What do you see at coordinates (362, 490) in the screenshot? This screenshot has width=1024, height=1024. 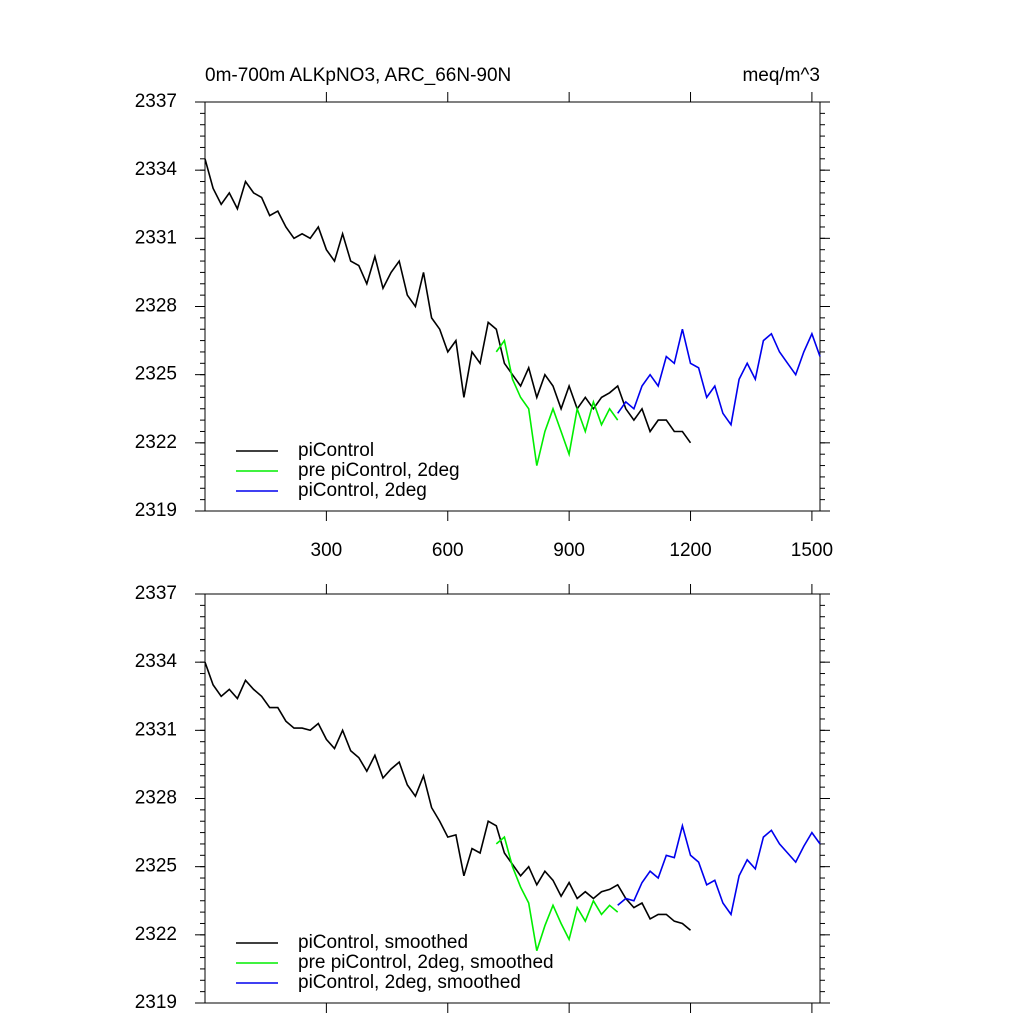 I see `legend-label: piControl, 2deg` at bounding box center [362, 490].